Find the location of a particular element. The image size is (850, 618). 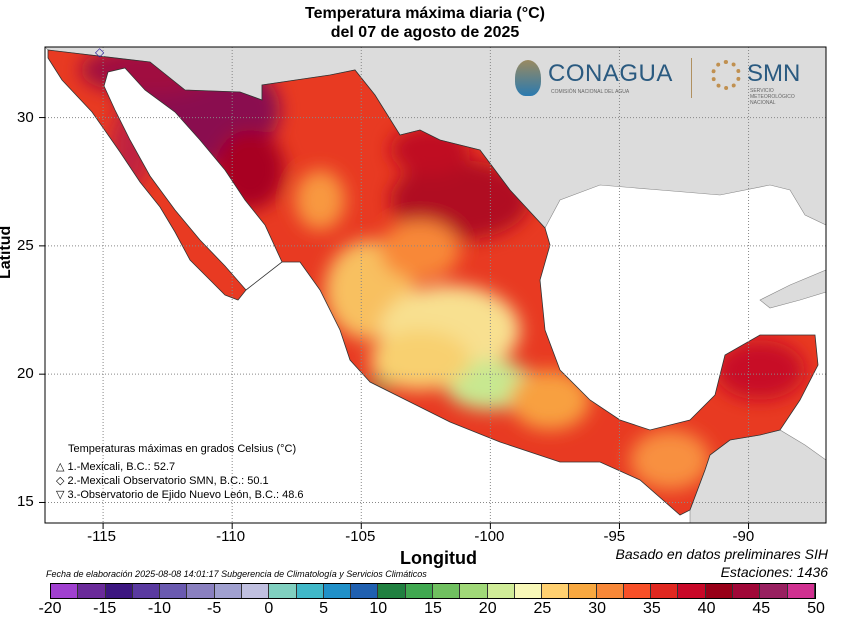

logo-divider is located at coordinates (691, 78).